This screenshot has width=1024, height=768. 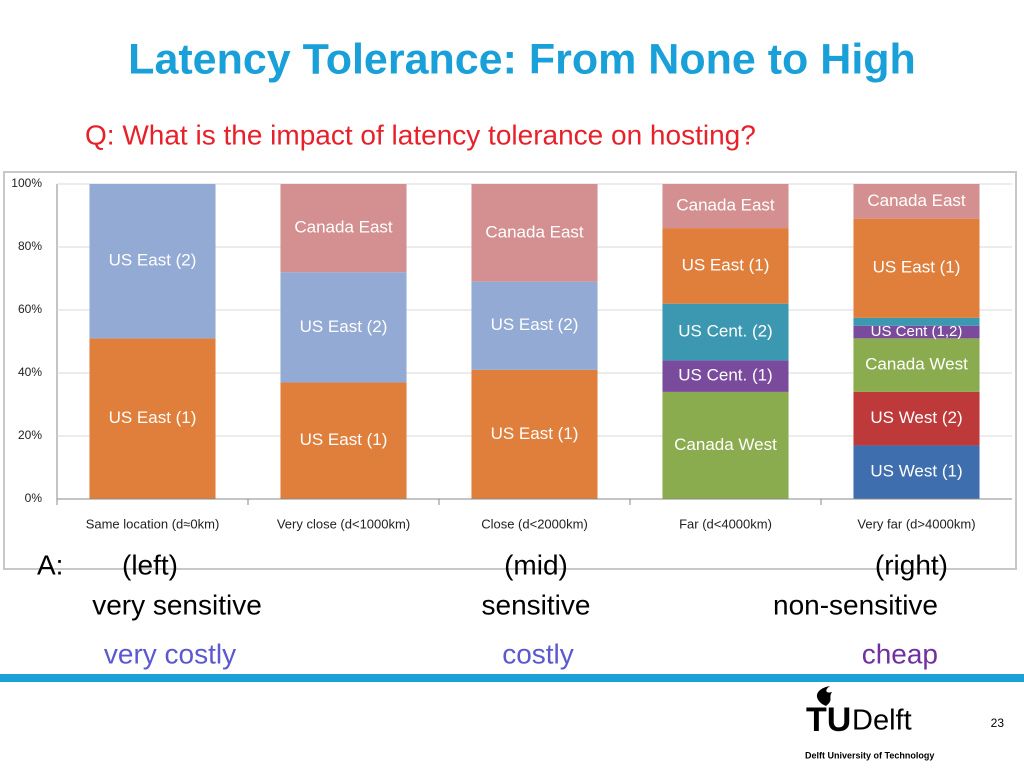 What do you see at coordinates (824, 696) in the screenshot?
I see `logo-flame` at bounding box center [824, 696].